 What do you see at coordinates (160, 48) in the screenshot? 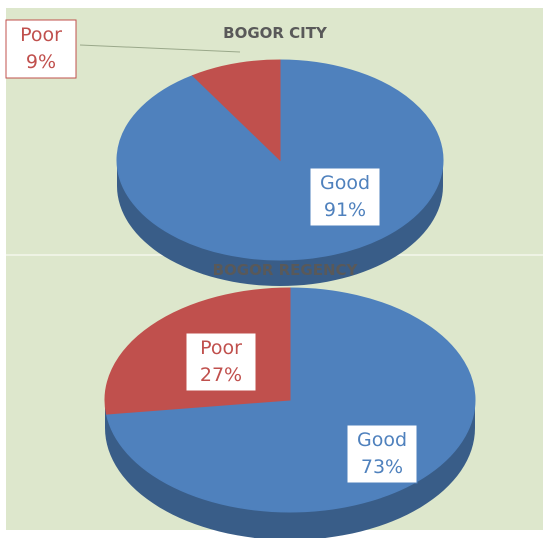
I see `leader-line` at bounding box center [160, 48].